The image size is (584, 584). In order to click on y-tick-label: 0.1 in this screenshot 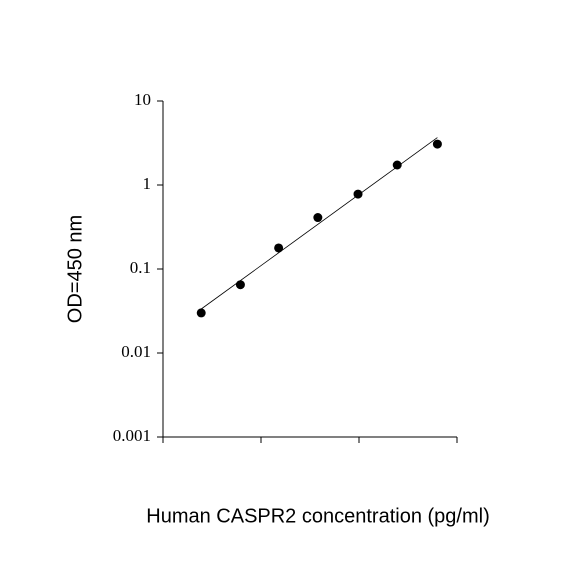, I will do `click(140, 267)`.